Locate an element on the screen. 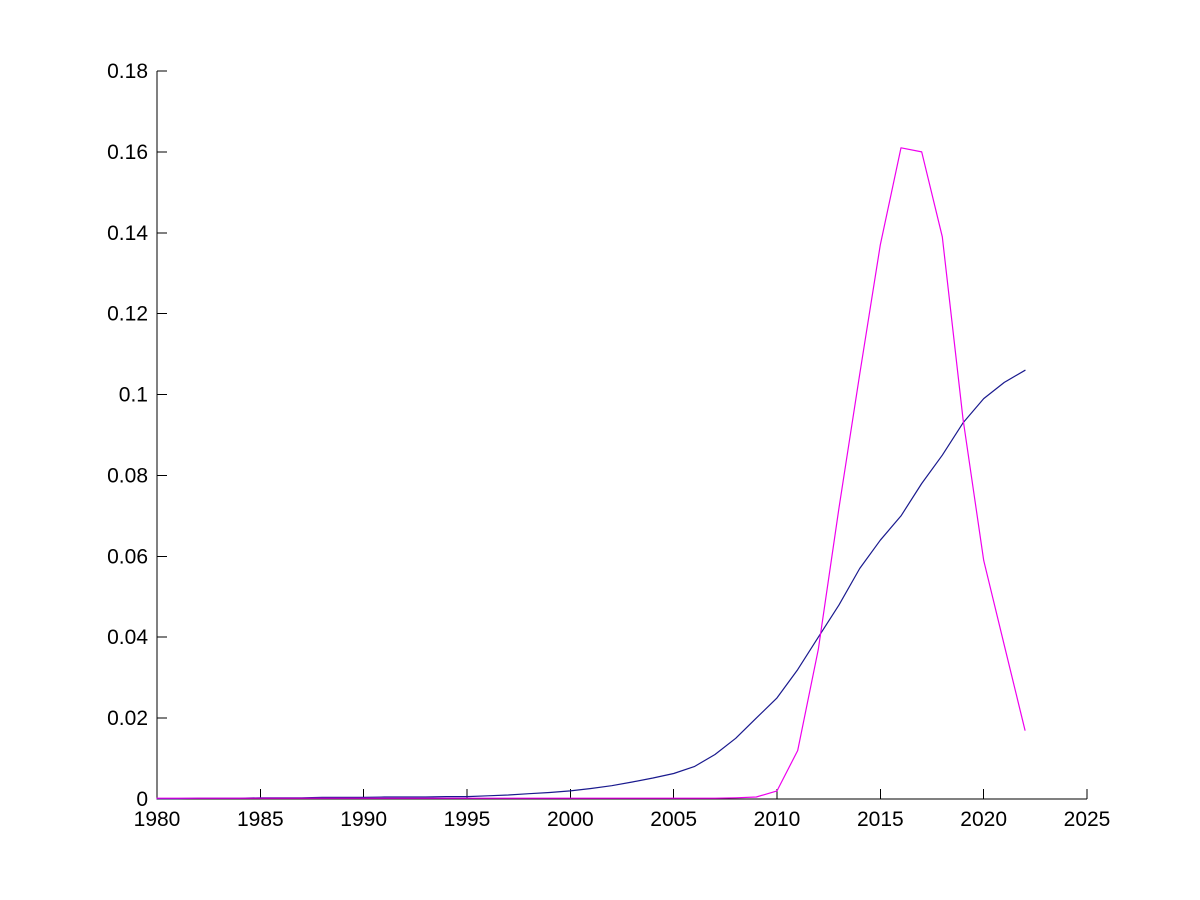 The height and width of the screenshot is (900, 1200). y-tick-label: 0.02 is located at coordinates (127, 718).